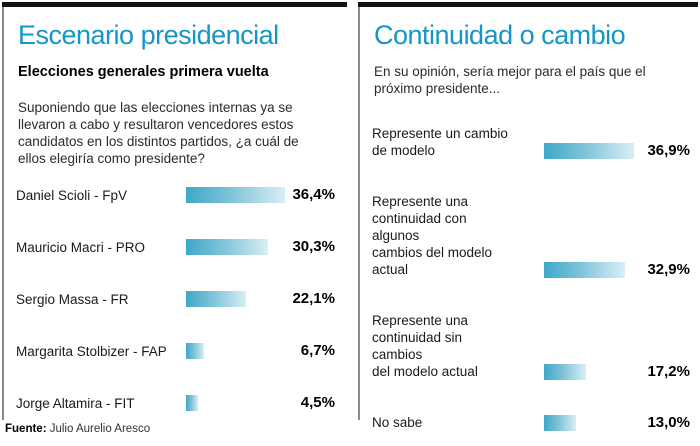 This screenshot has width=700, height=446. Describe the element at coordinates (143, 72) in the screenshot. I see `panel-subtitle: Elecciones generales primera vuelta` at that location.